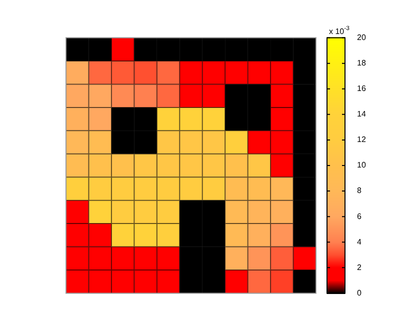 The width and height of the screenshot is (409, 331). What do you see at coordinates (361, 63) in the screenshot?
I see `color-bar-label: 18` at bounding box center [361, 63].